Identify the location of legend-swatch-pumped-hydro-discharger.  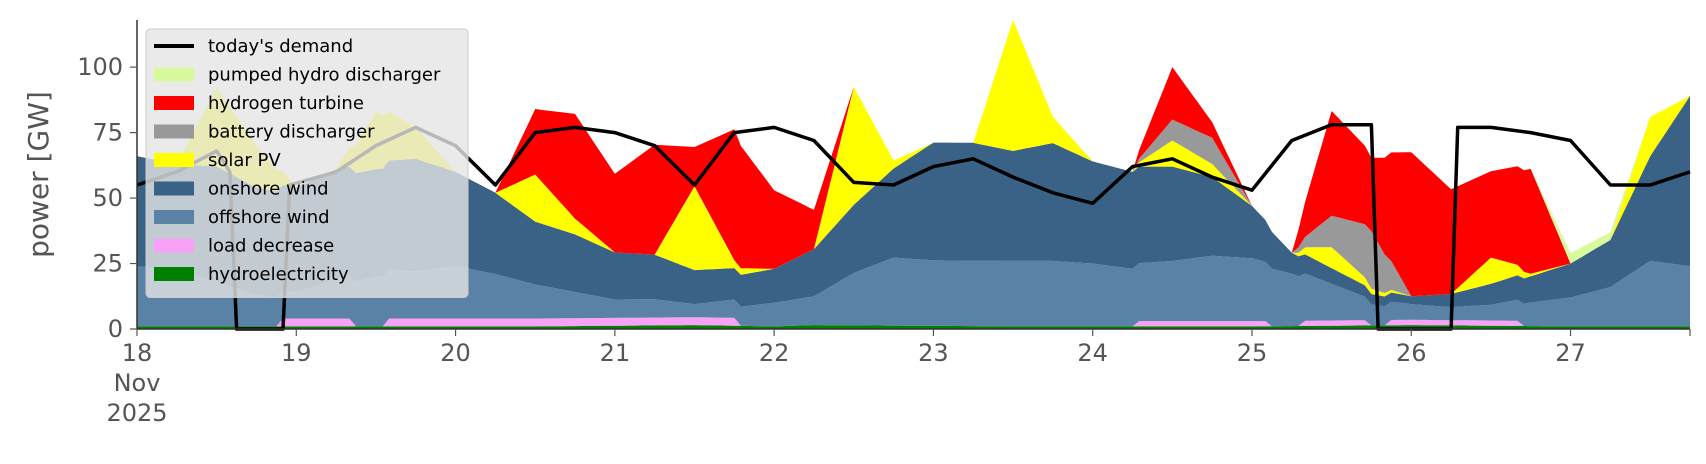
(174, 74).